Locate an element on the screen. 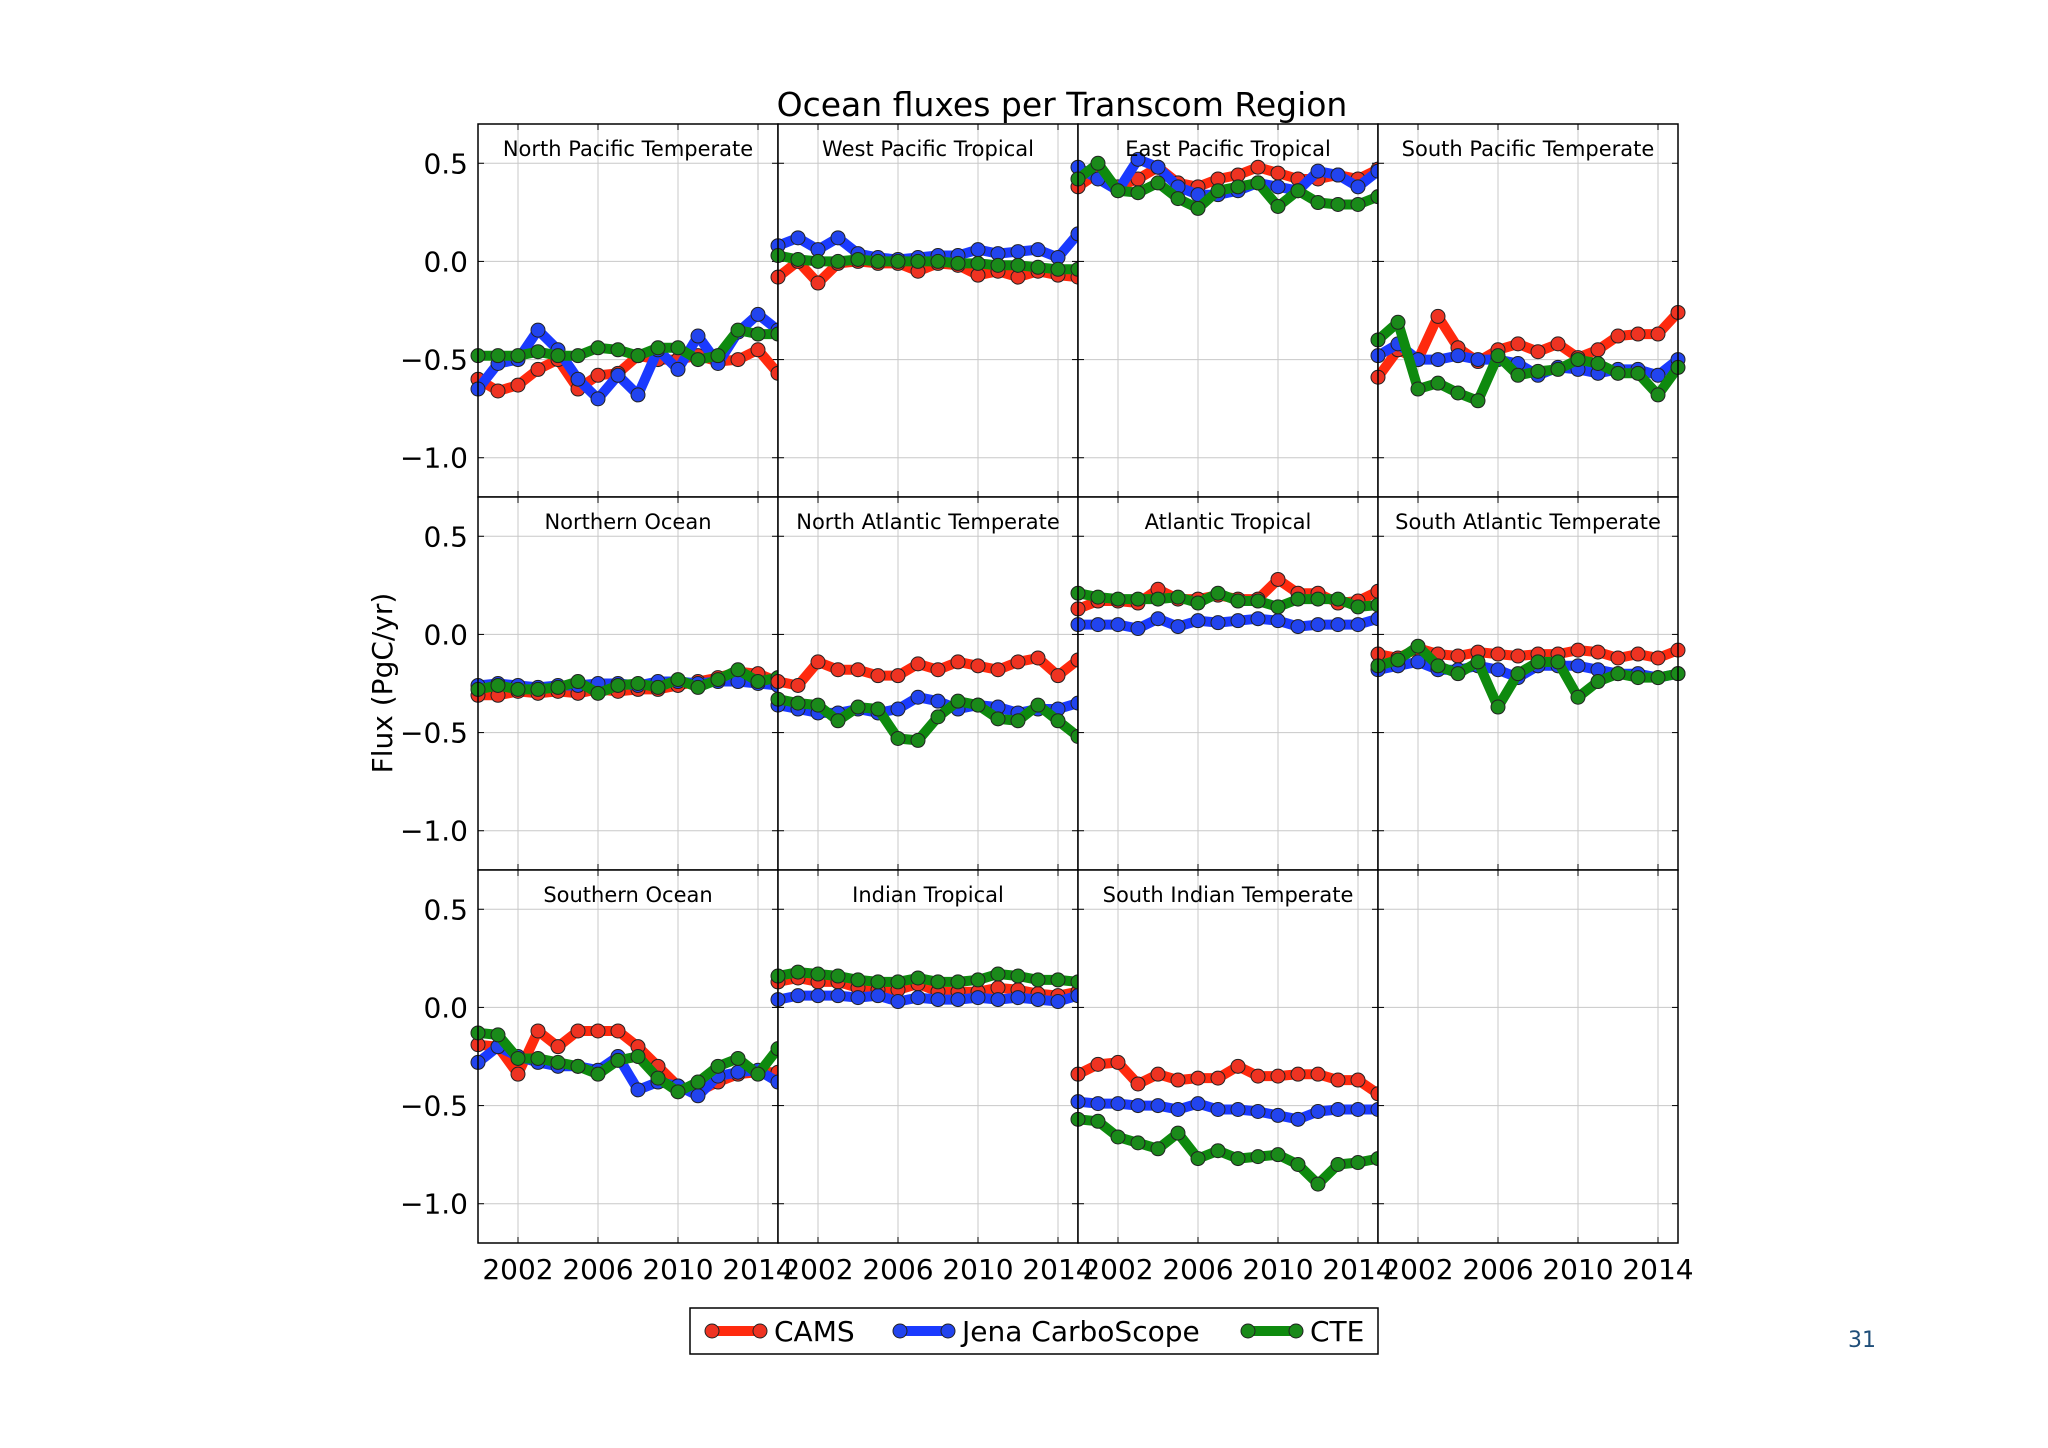 Image resolution: width=2048 pixels, height=1448 pixels. panel-title: East Pacific Tropical is located at coordinates (1228, 149).